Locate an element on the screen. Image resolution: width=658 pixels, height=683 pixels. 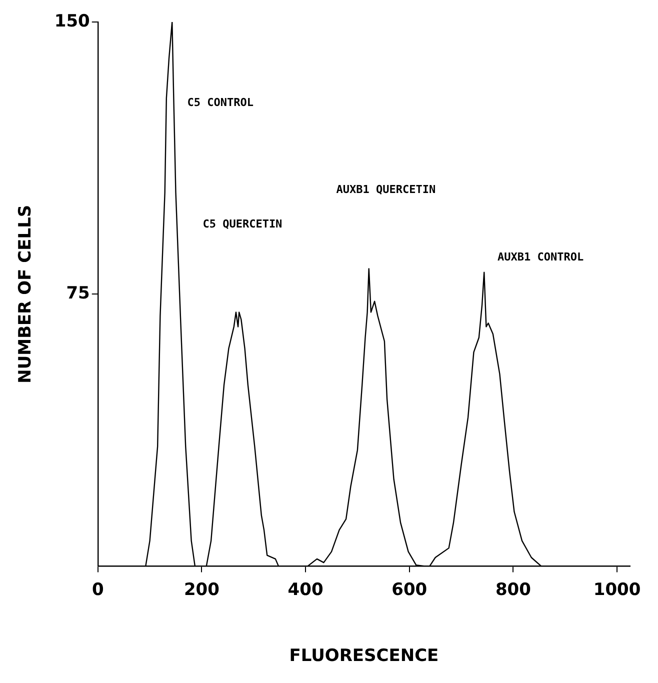
y-tick-label: 75 is located at coordinates (78, 294).